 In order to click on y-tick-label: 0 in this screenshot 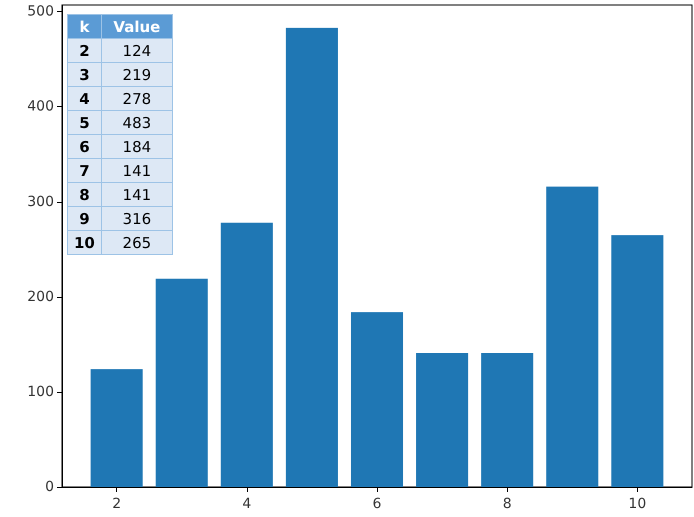, I will do `click(49, 487)`.